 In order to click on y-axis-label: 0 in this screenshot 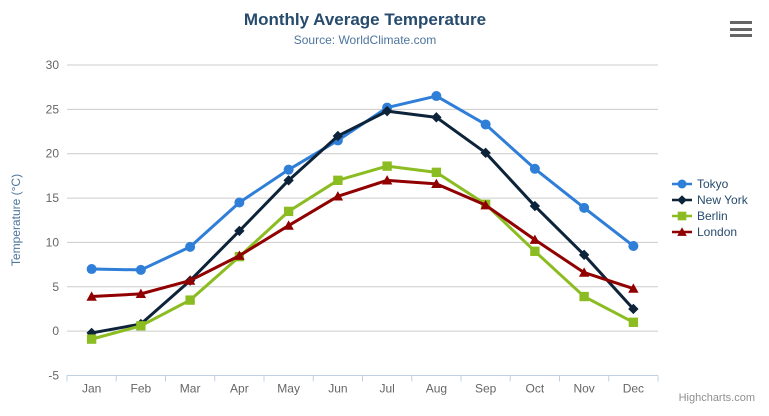, I will do `click(55, 331)`.